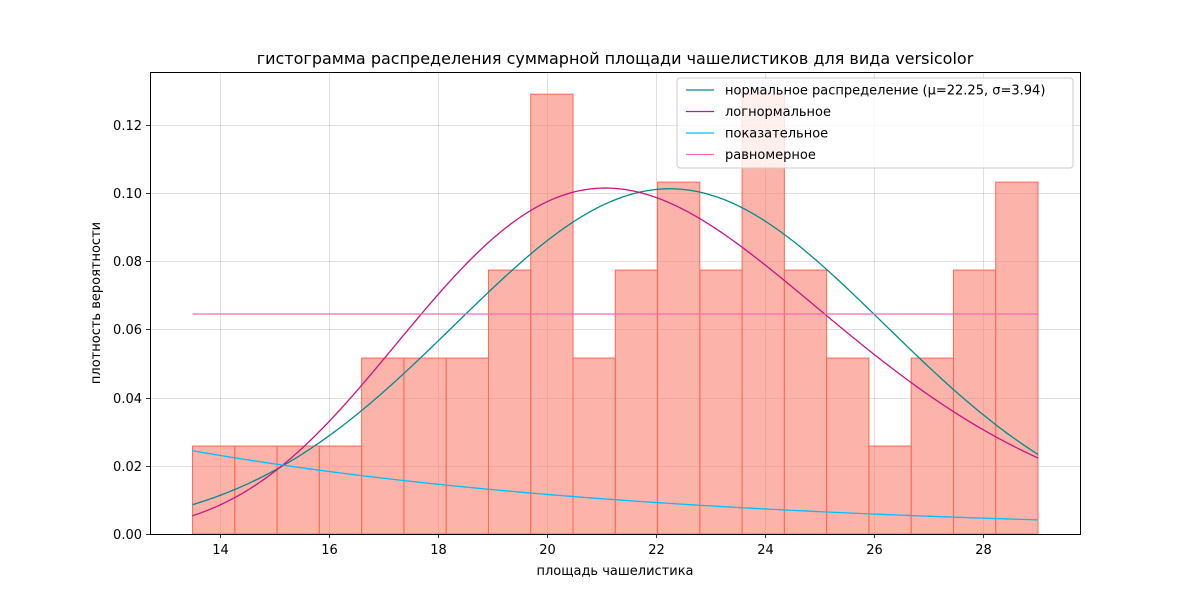 Image resolution: width=1200 pixels, height=600 pixels. Describe the element at coordinates (778, 112) in the screenshot. I see `legend-entry: логнормальное` at that location.